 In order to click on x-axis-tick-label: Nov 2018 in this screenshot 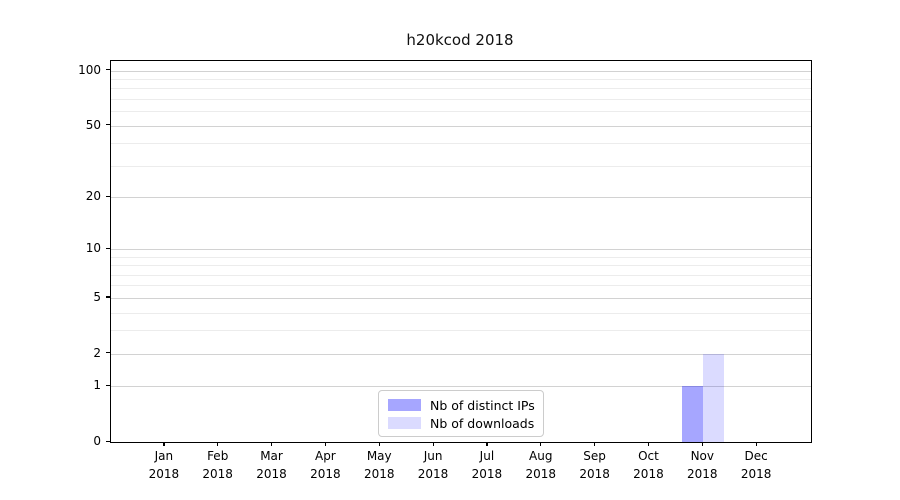, I will do `click(702, 465)`.